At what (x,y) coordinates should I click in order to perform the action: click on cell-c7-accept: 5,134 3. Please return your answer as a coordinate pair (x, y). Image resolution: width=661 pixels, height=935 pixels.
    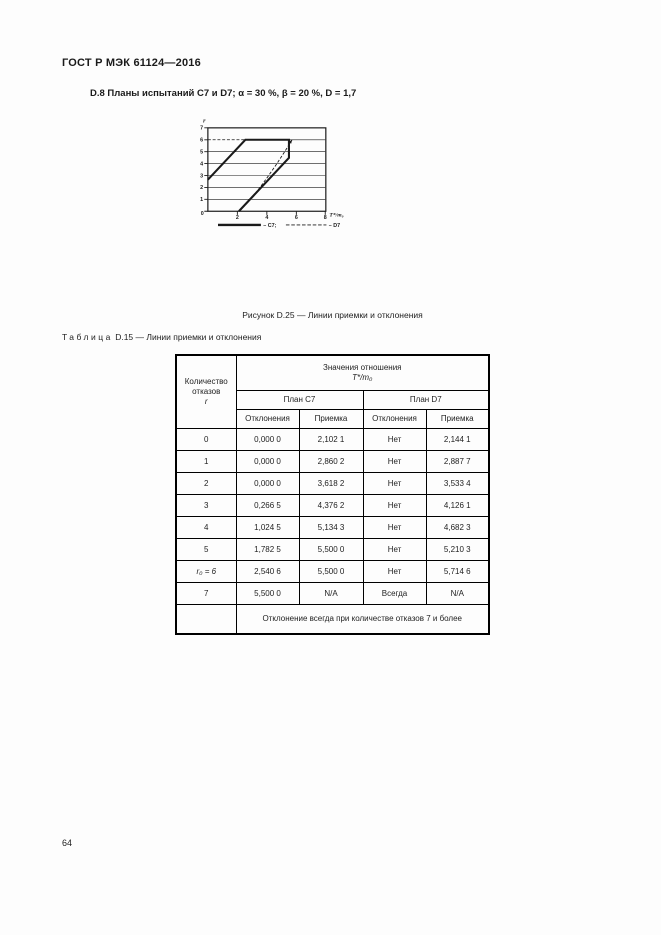
    Looking at the image, I should click on (331, 527).